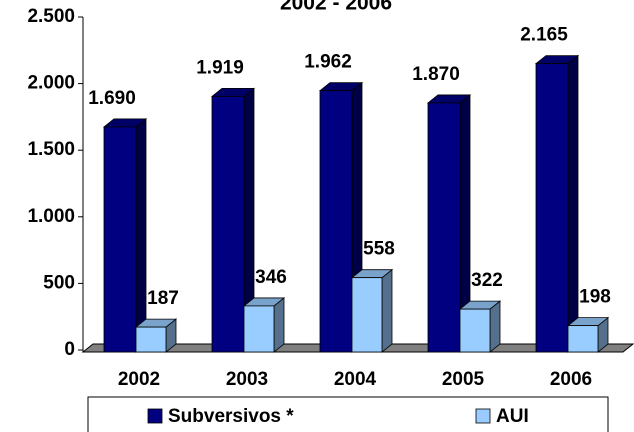  What do you see at coordinates (220, 67) in the screenshot?
I see `data-label: 1.919` at bounding box center [220, 67].